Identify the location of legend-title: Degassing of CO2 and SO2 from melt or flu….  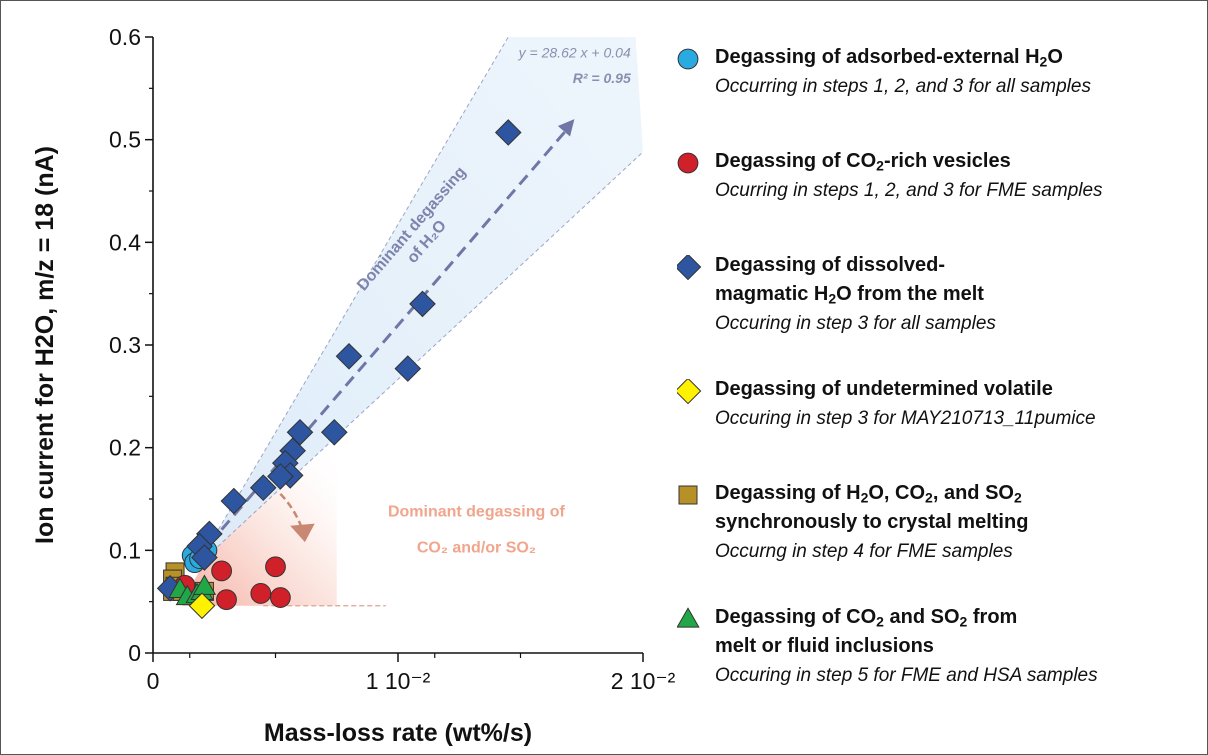
(866, 631).